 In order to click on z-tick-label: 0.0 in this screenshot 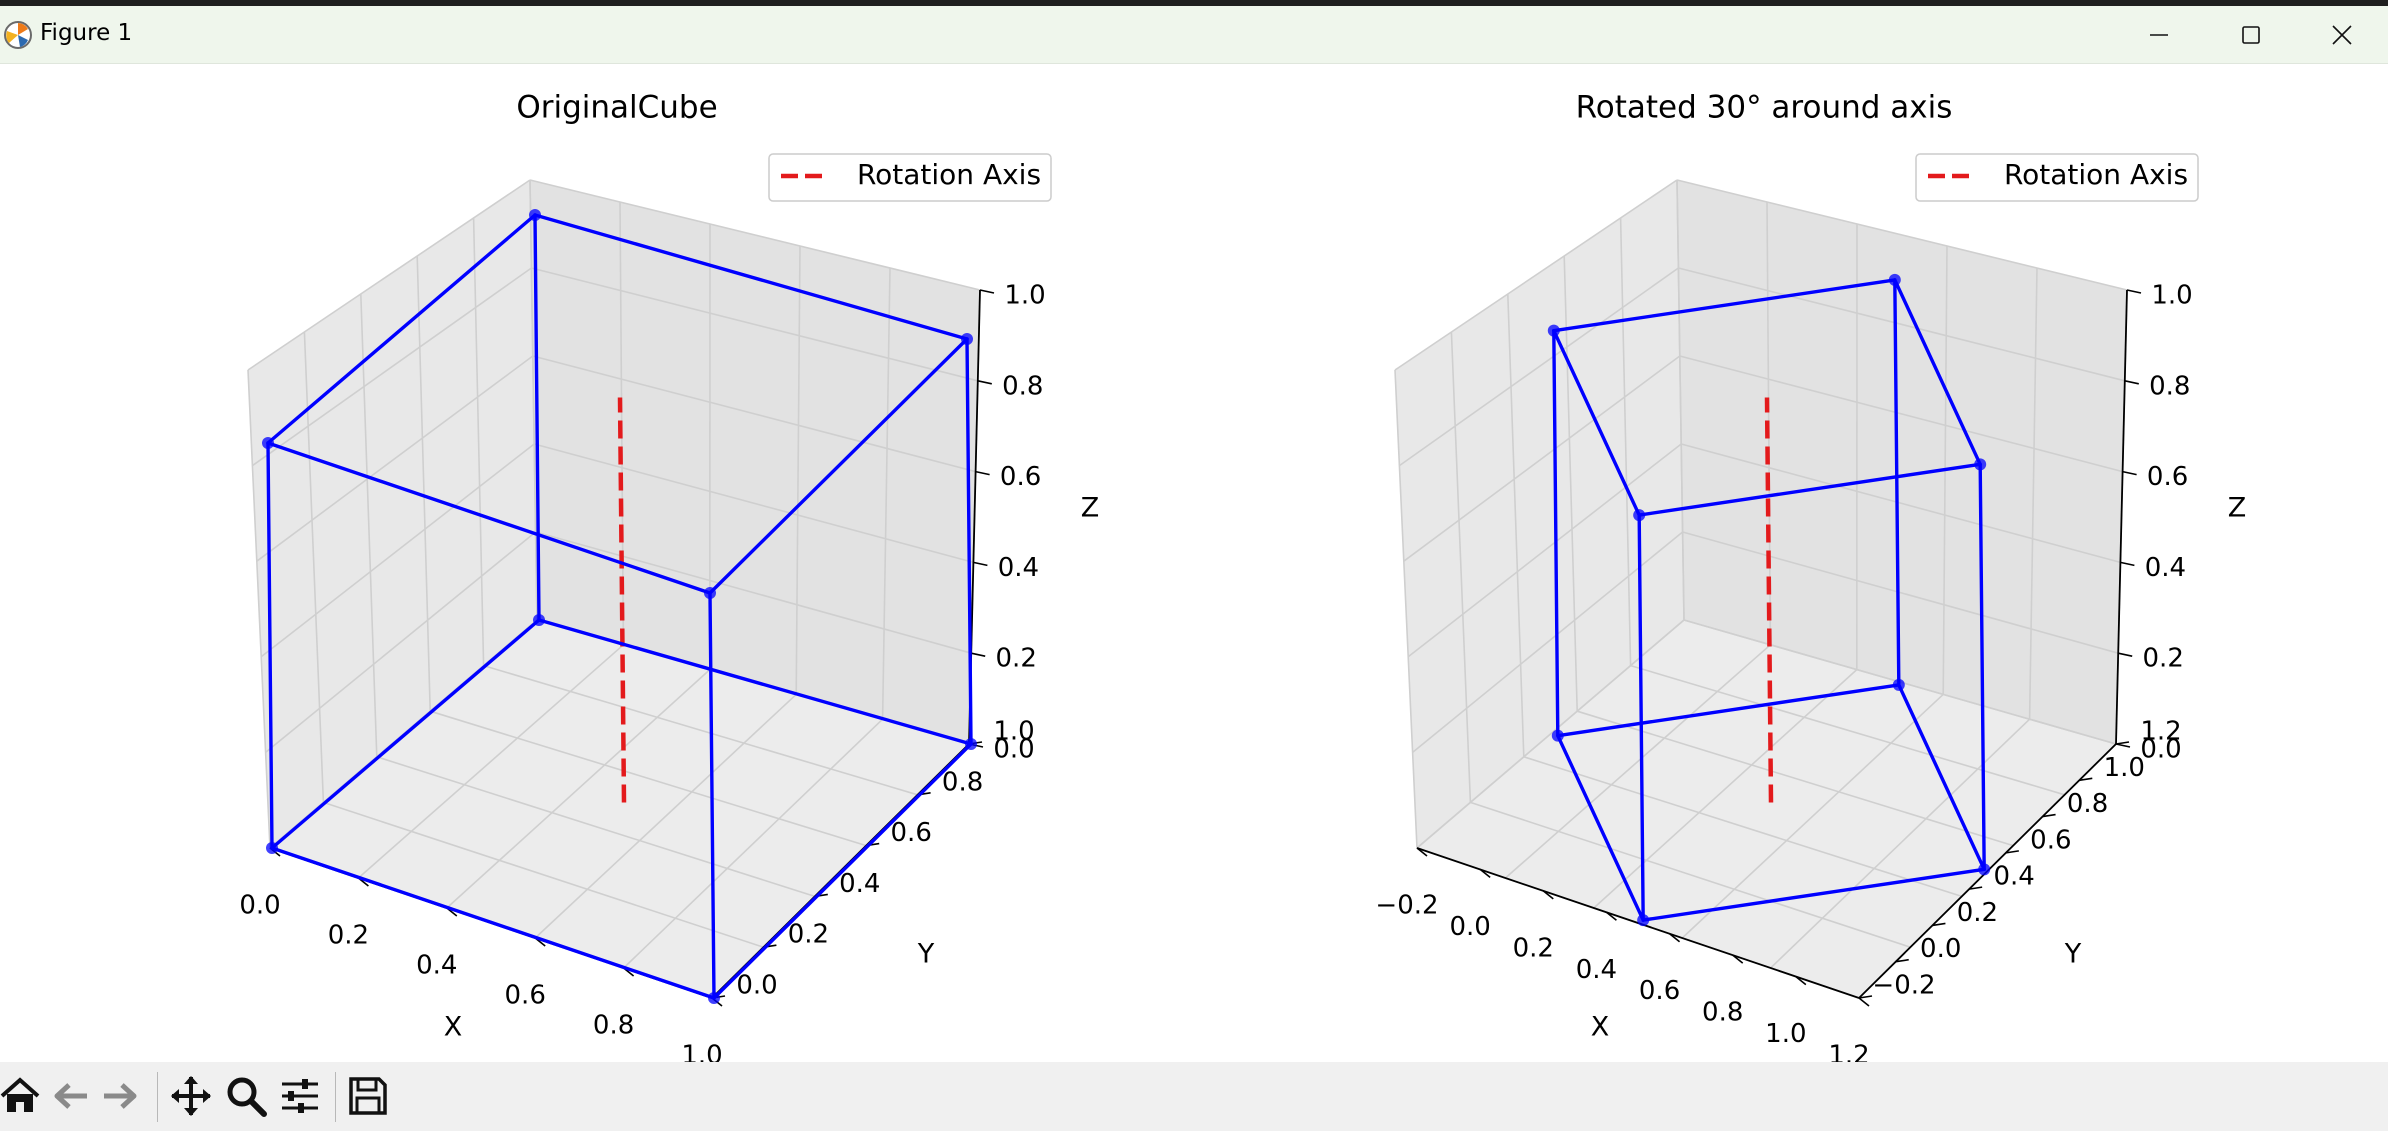, I will do `click(2160, 750)`.